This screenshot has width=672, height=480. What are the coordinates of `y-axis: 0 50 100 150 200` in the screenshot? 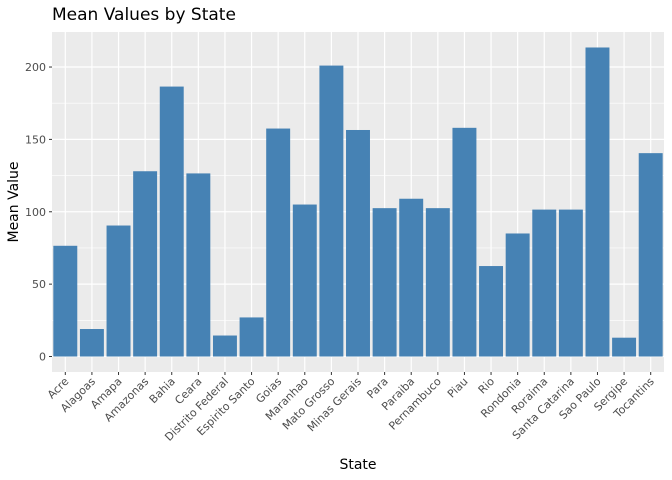 It's located at (38, 212).